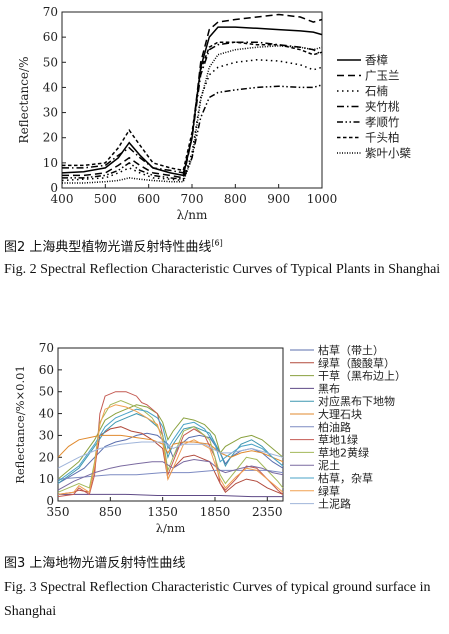 The width and height of the screenshot is (449, 634). What do you see at coordinates (322, 199) in the screenshot?
I see `x-tick-label: 1000` at bounding box center [322, 199].